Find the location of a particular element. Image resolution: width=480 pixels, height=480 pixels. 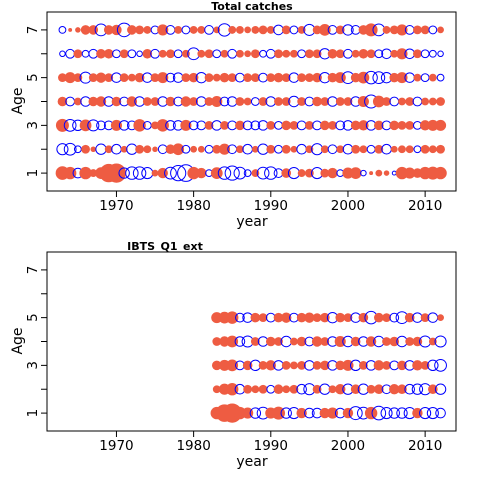

panel-title: IBTS_Q1_ext is located at coordinates (165, 246).